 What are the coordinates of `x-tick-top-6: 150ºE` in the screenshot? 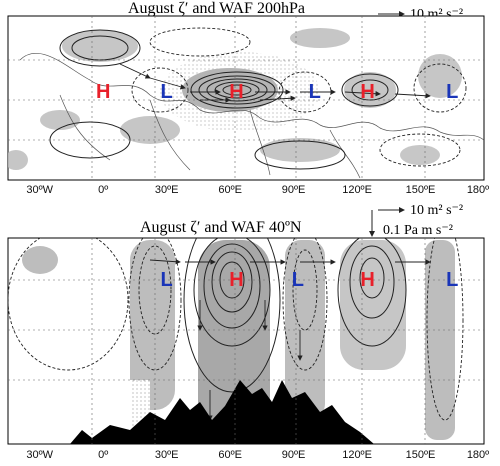 It's located at (421, 190).